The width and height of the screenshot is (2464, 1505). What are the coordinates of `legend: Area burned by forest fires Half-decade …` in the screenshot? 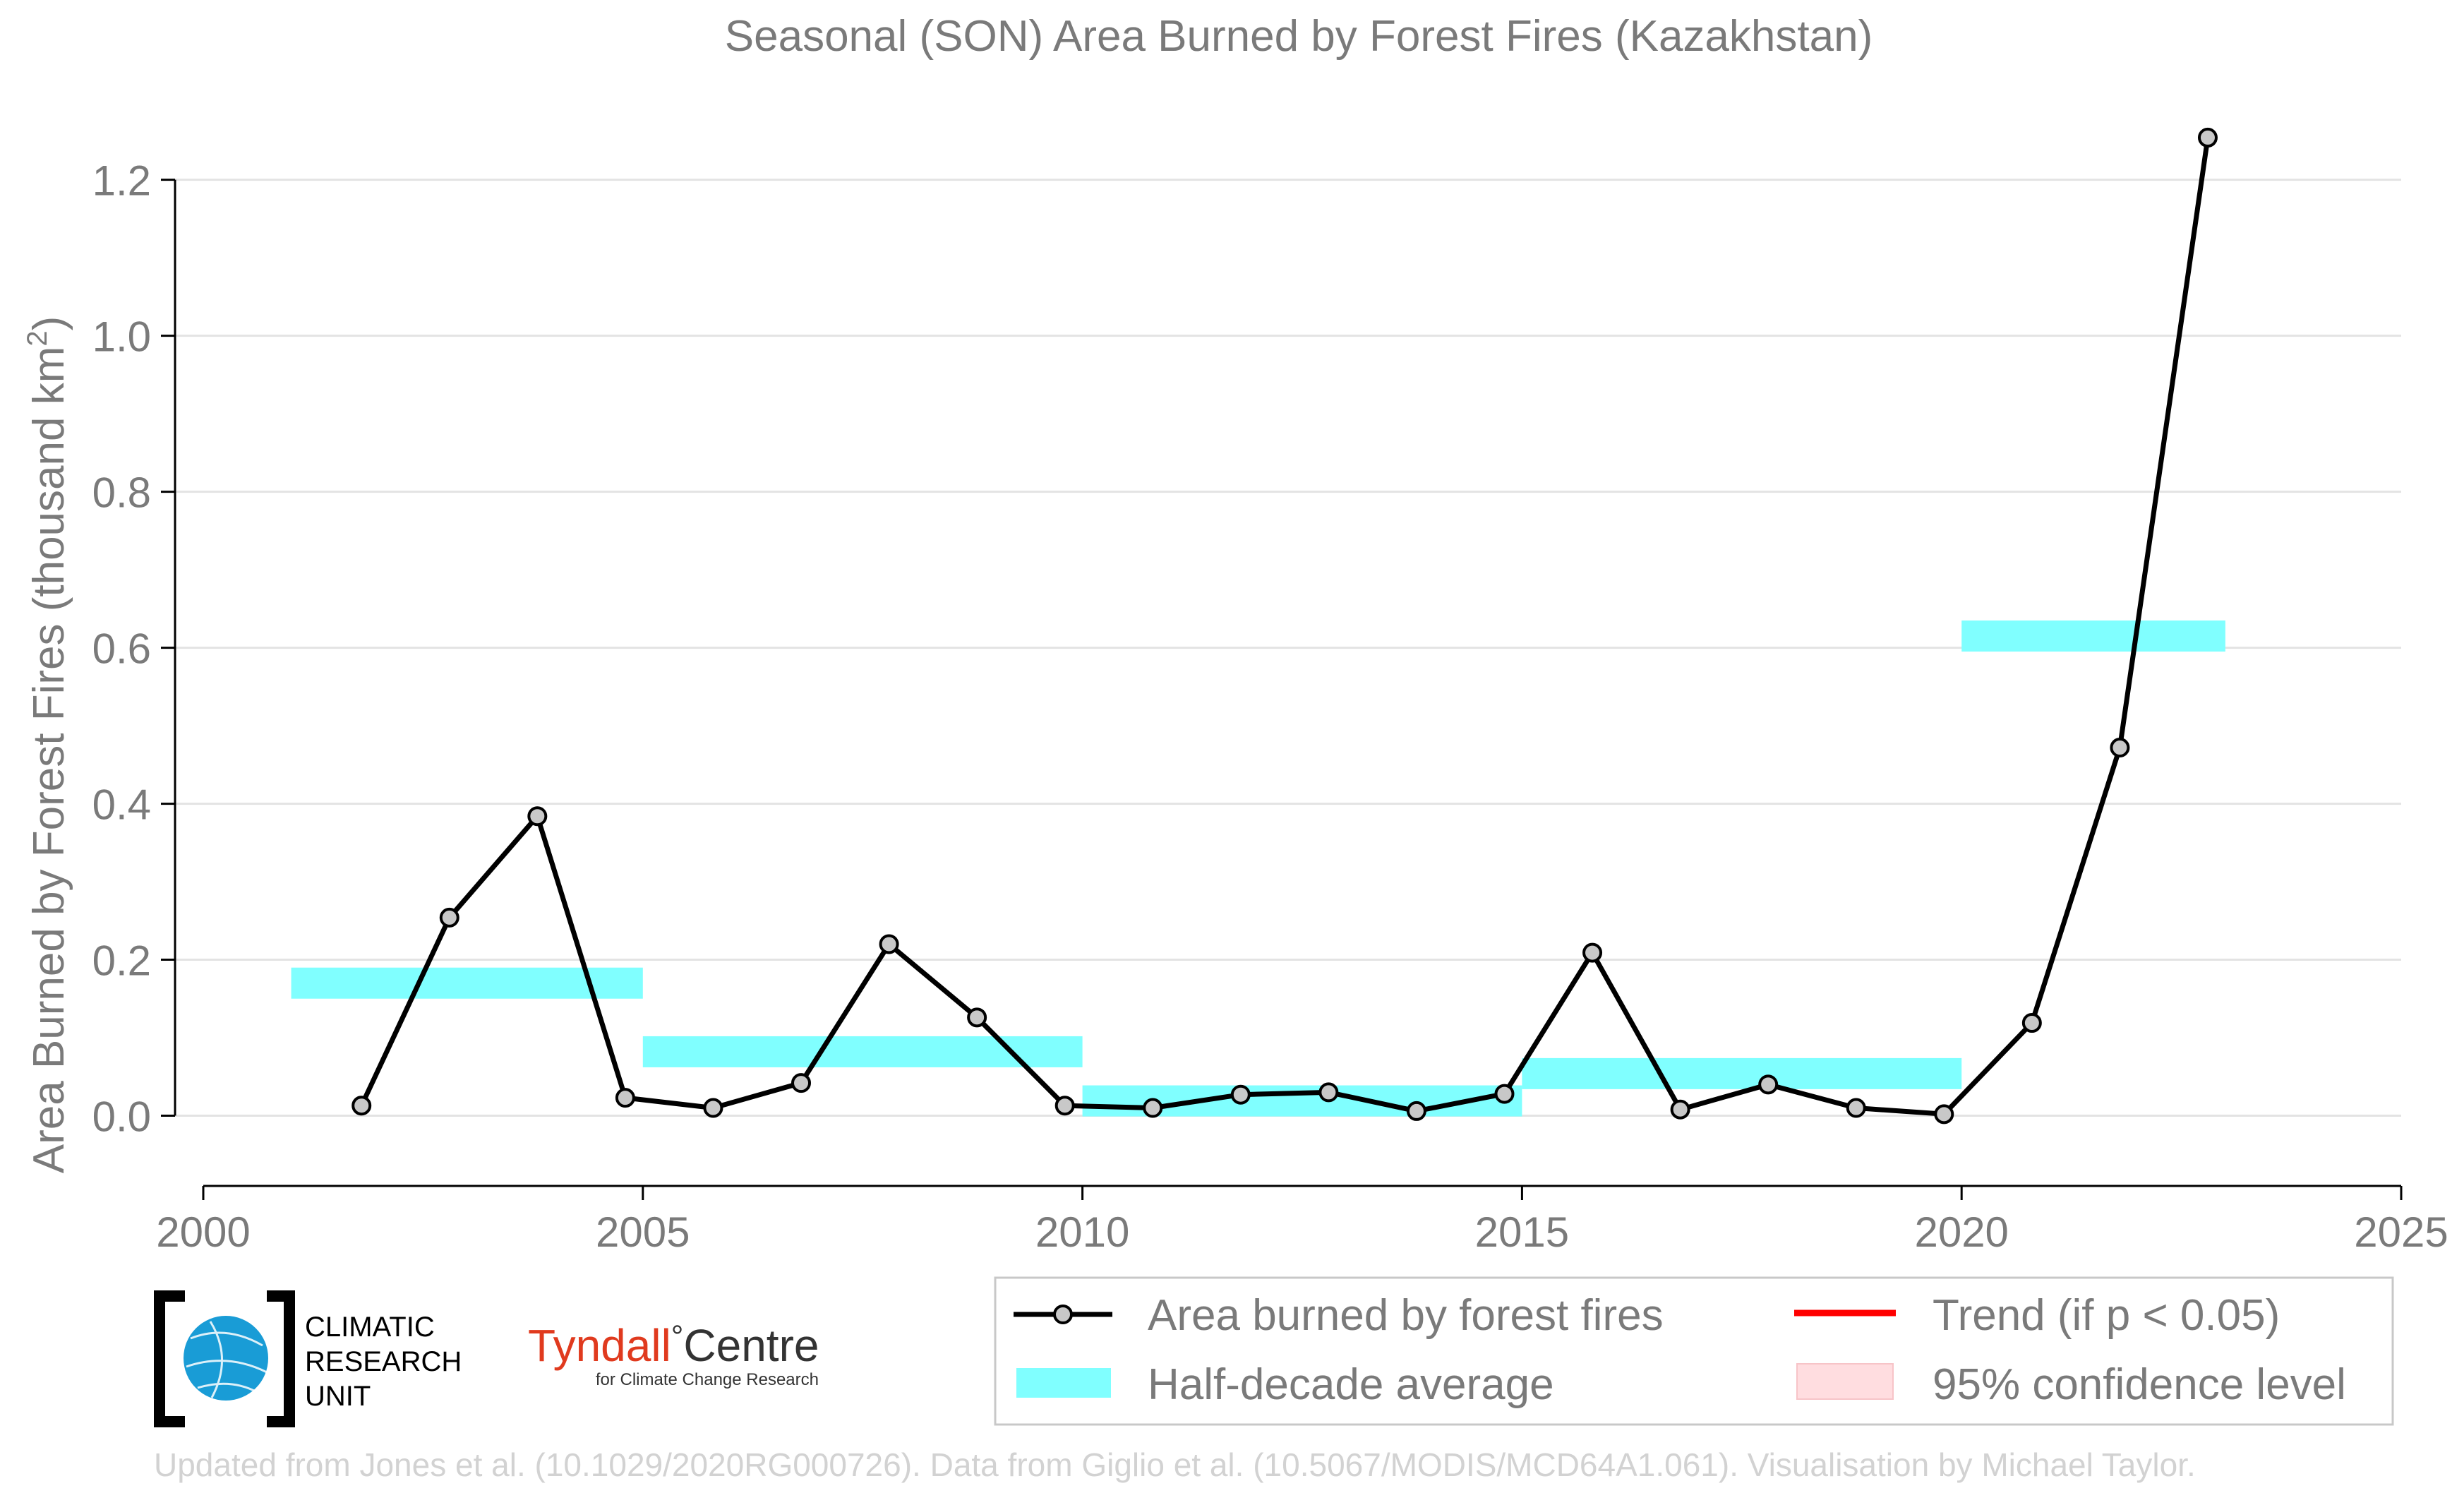 It's located at (1694, 1351).